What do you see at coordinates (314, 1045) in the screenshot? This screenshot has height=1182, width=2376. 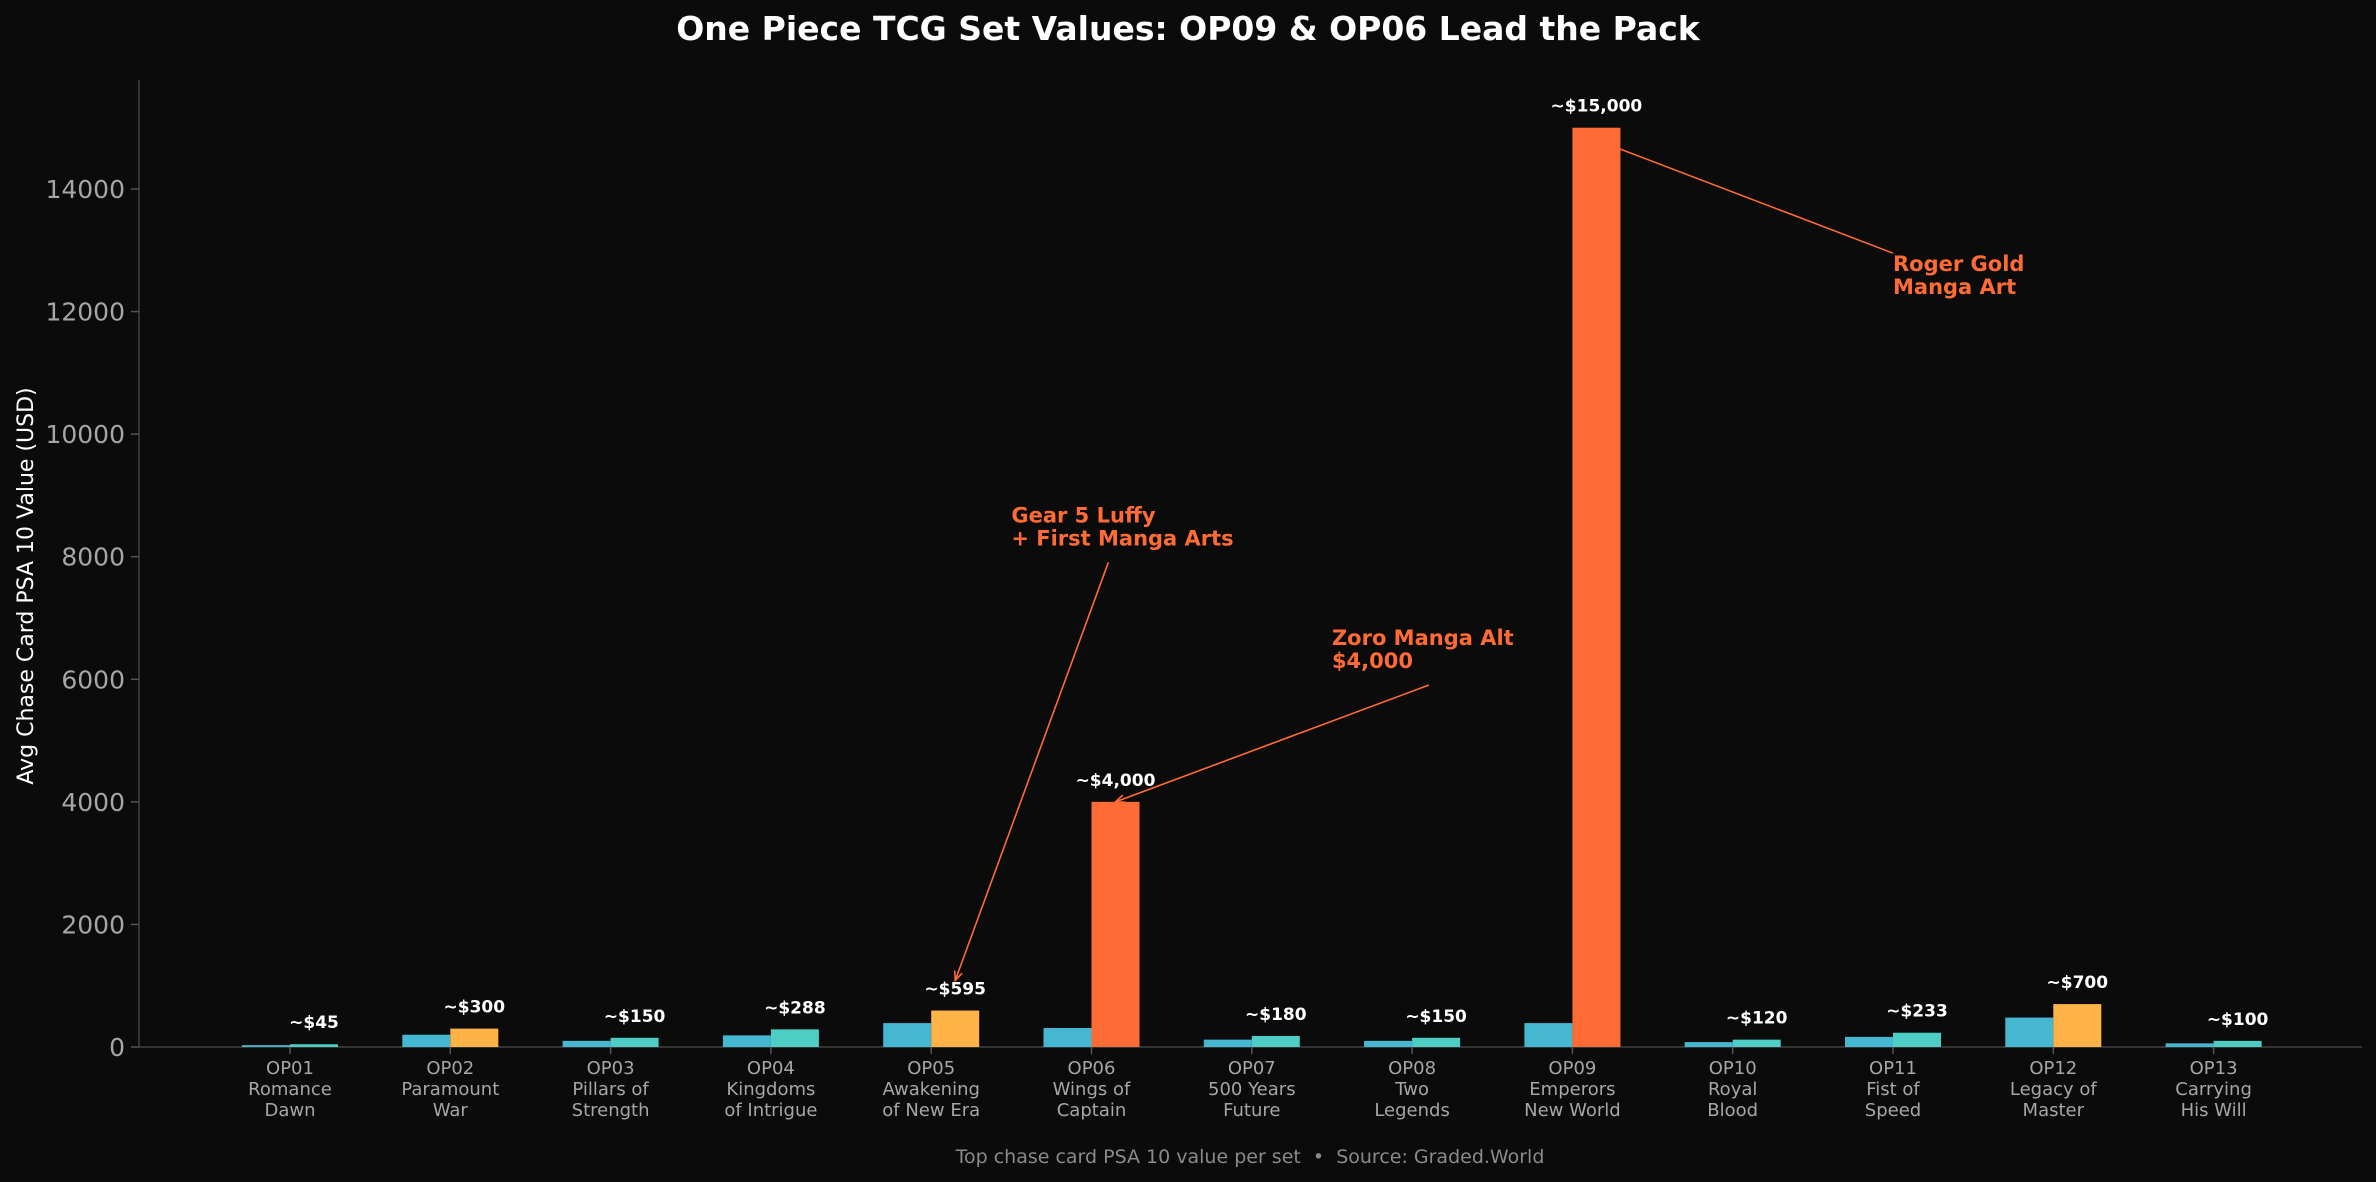 I see `bar-series-2-op01` at bounding box center [314, 1045].